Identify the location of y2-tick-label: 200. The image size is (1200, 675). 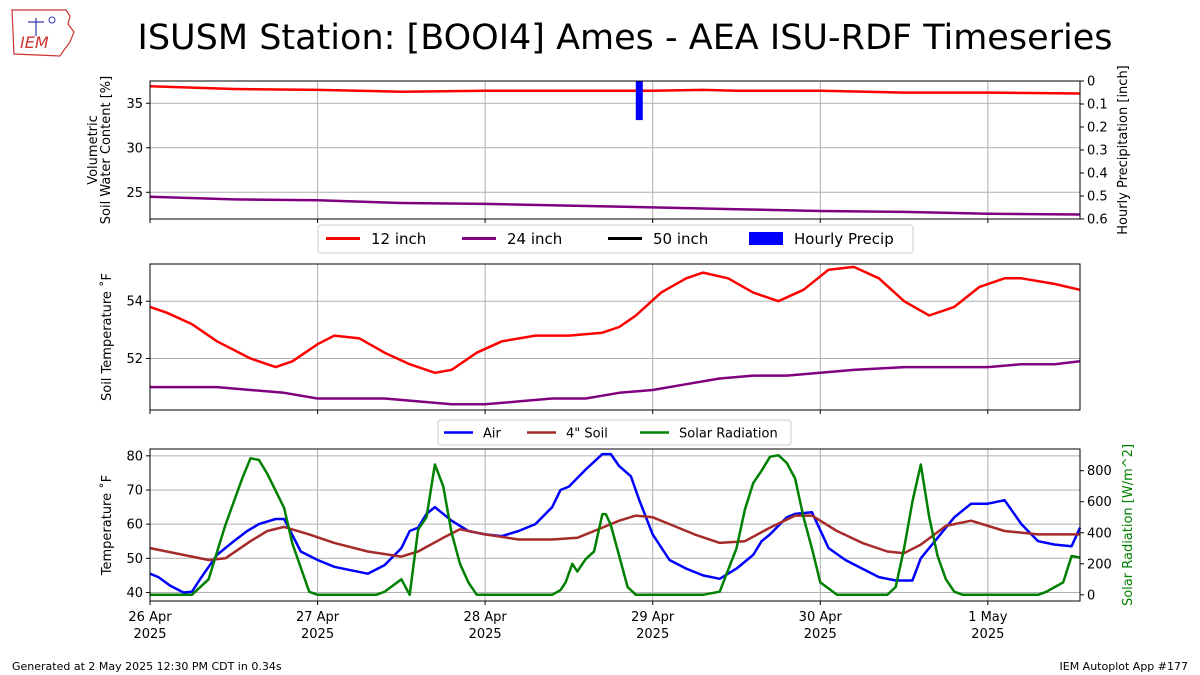
(1099, 564).